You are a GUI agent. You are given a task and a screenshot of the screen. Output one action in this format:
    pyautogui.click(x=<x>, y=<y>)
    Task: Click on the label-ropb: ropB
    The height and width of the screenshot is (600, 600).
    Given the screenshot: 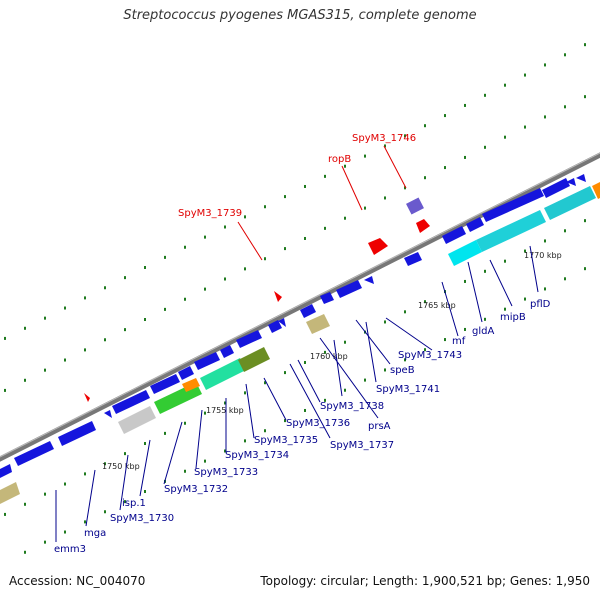 What is the action you would take?
    pyautogui.click(x=339, y=159)
    